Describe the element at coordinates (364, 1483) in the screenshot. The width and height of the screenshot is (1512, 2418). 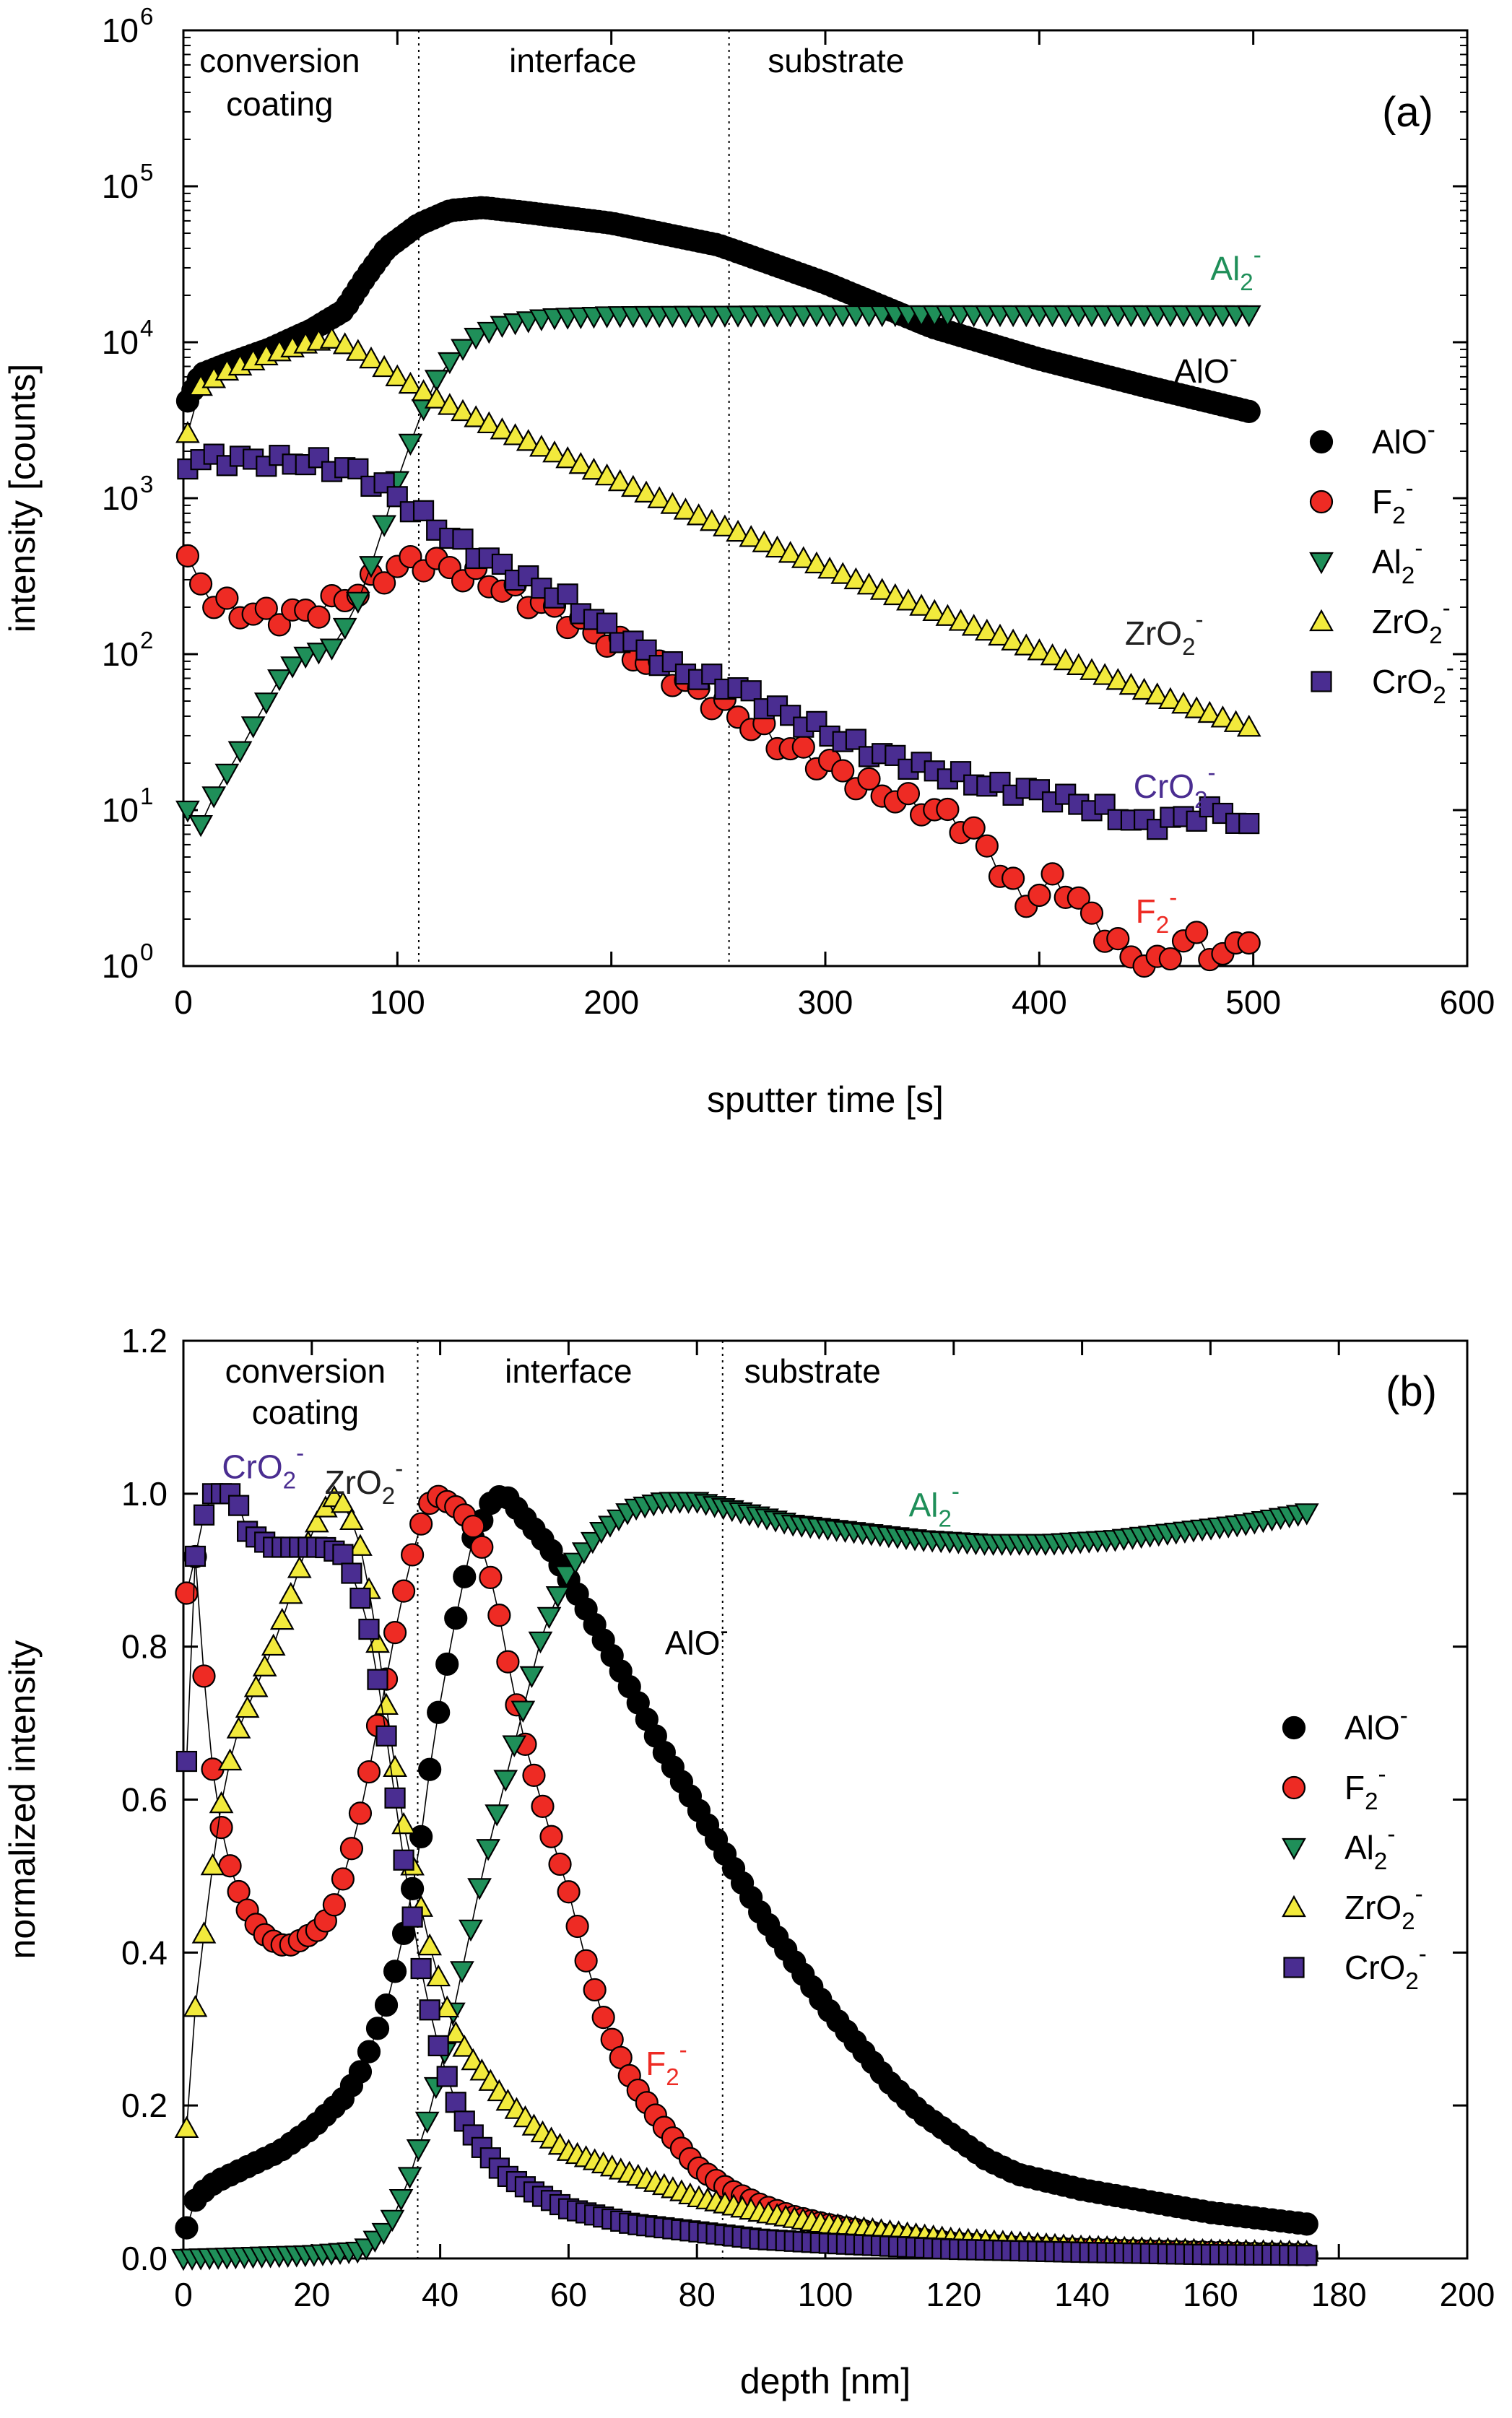
I see `series-annotation: ZrO2-` at that location.